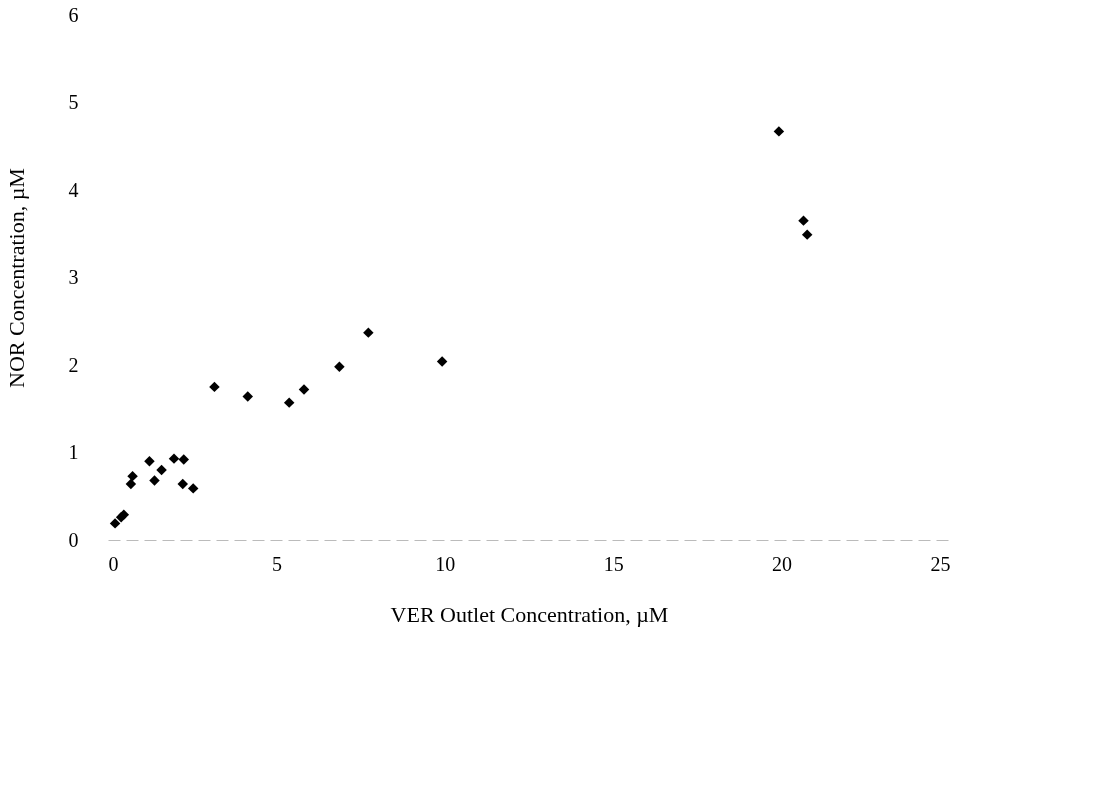 This screenshot has width=1117, height=791. I want to click on x-tick-label: 0, so click(113, 563).